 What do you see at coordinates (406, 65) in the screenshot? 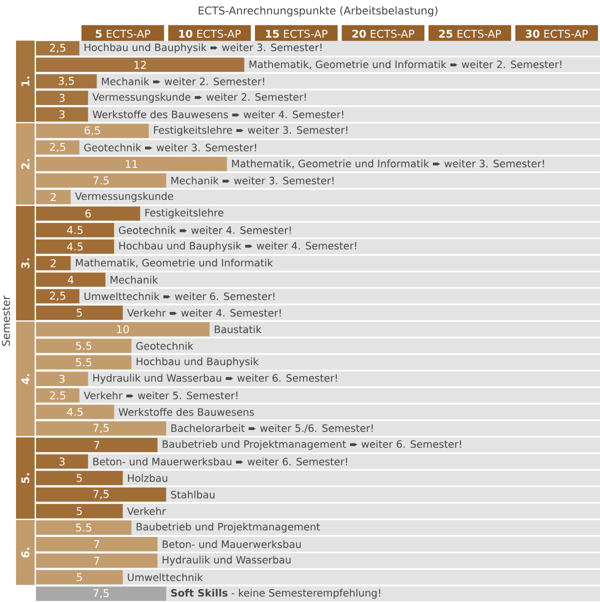
I see `y-tick-label: Mathematik, Geometrie und Informatik ➨ weiter 2. Semester!` at bounding box center [406, 65].